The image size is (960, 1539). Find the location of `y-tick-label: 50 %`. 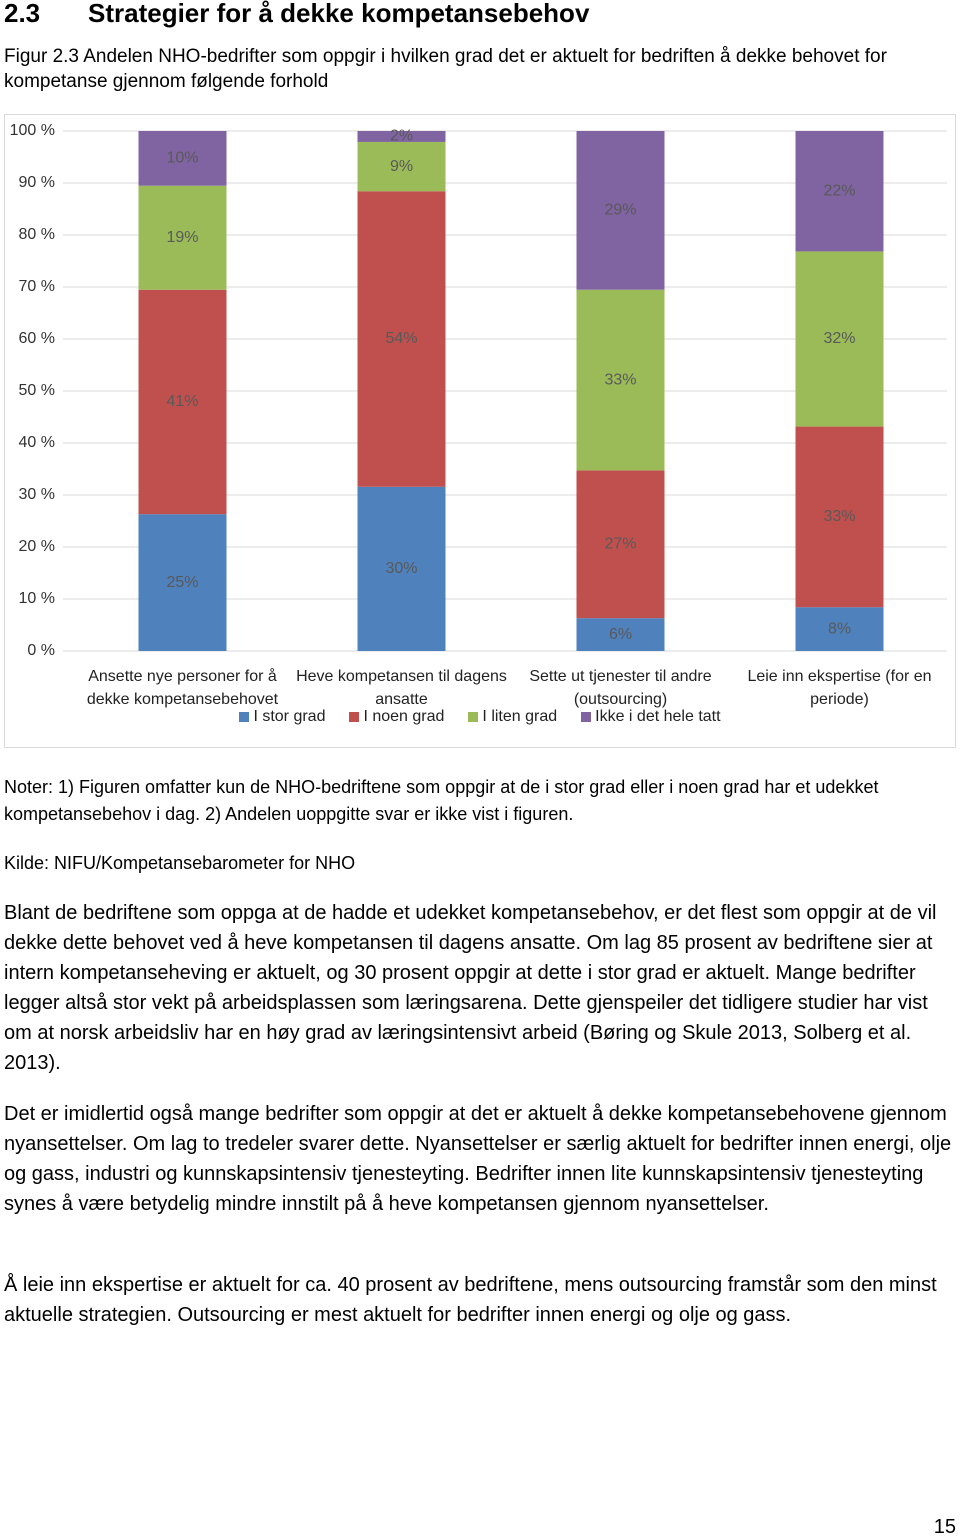

y-tick-label: 50 % is located at coordinates (37, 390).